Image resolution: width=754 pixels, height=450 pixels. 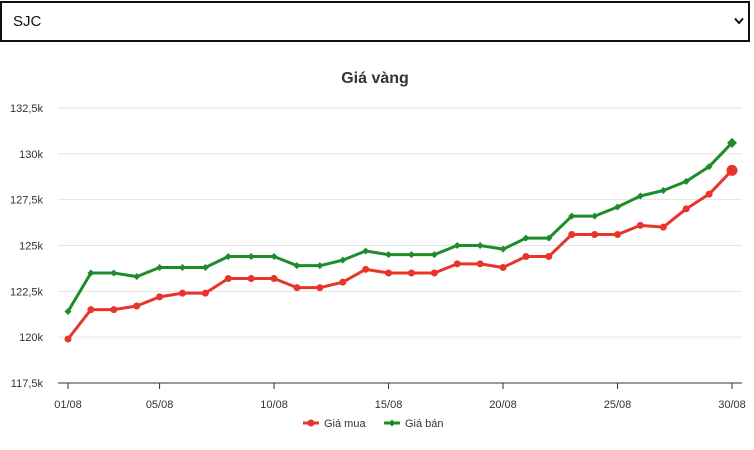 What do you see at coordinates (345, 424) in the screenshot?
I see `legend-label: Giá mua` at bounding box center [345, 424].